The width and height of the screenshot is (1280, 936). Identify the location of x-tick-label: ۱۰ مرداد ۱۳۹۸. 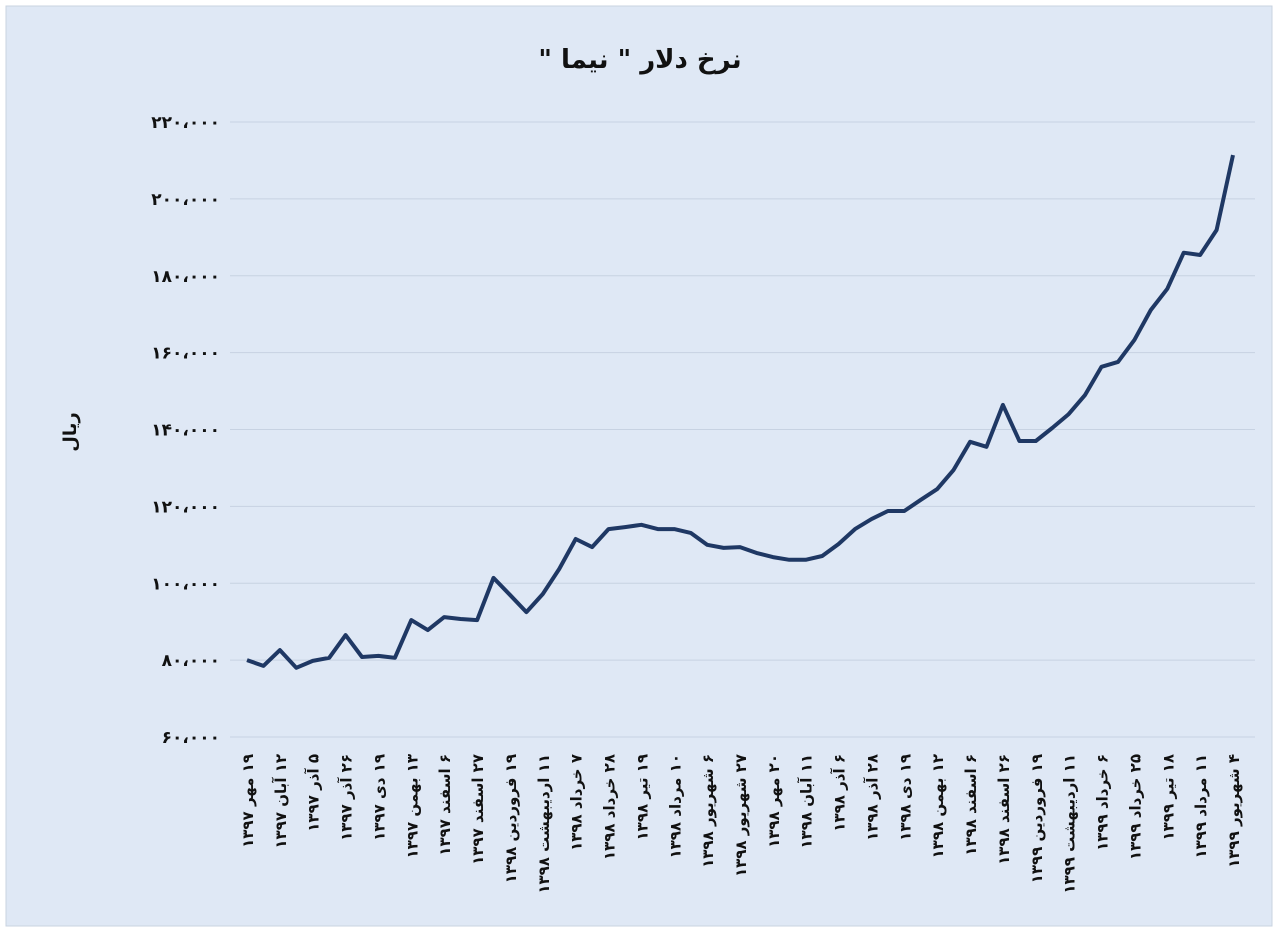
(675, 806).